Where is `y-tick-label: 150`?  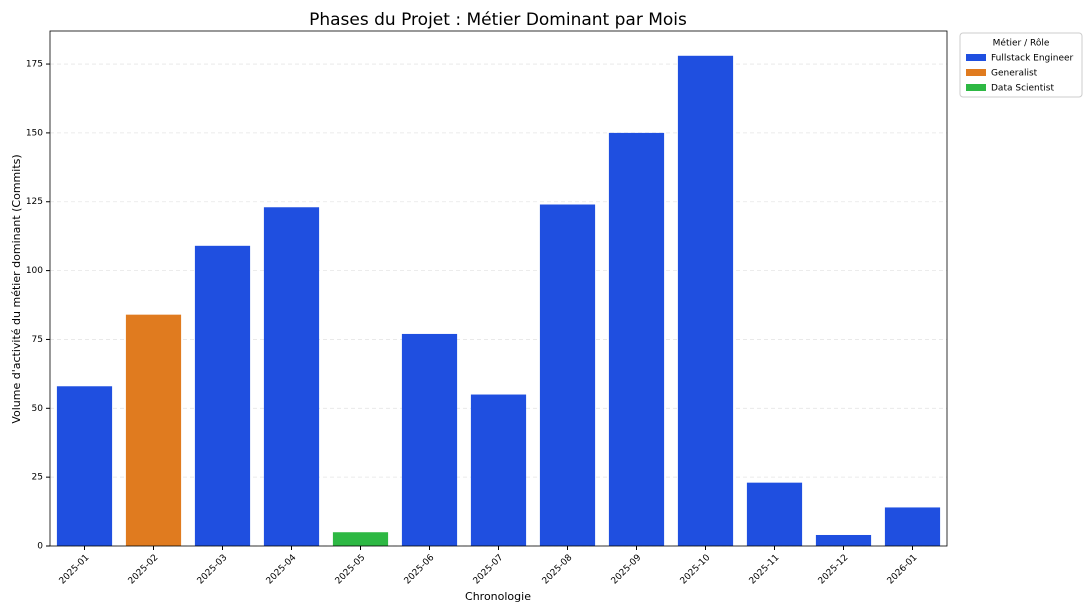
y-tick-label: 150 is located at coordinates (34, 133).